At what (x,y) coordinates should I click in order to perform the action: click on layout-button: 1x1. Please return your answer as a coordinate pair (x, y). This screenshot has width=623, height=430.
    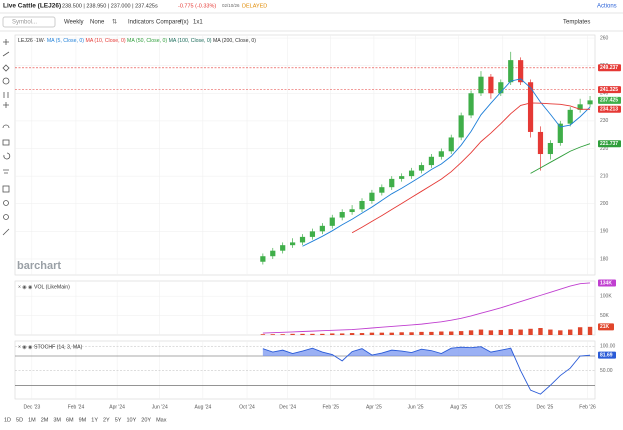
    Looking at the image, I should click on (198, 23).